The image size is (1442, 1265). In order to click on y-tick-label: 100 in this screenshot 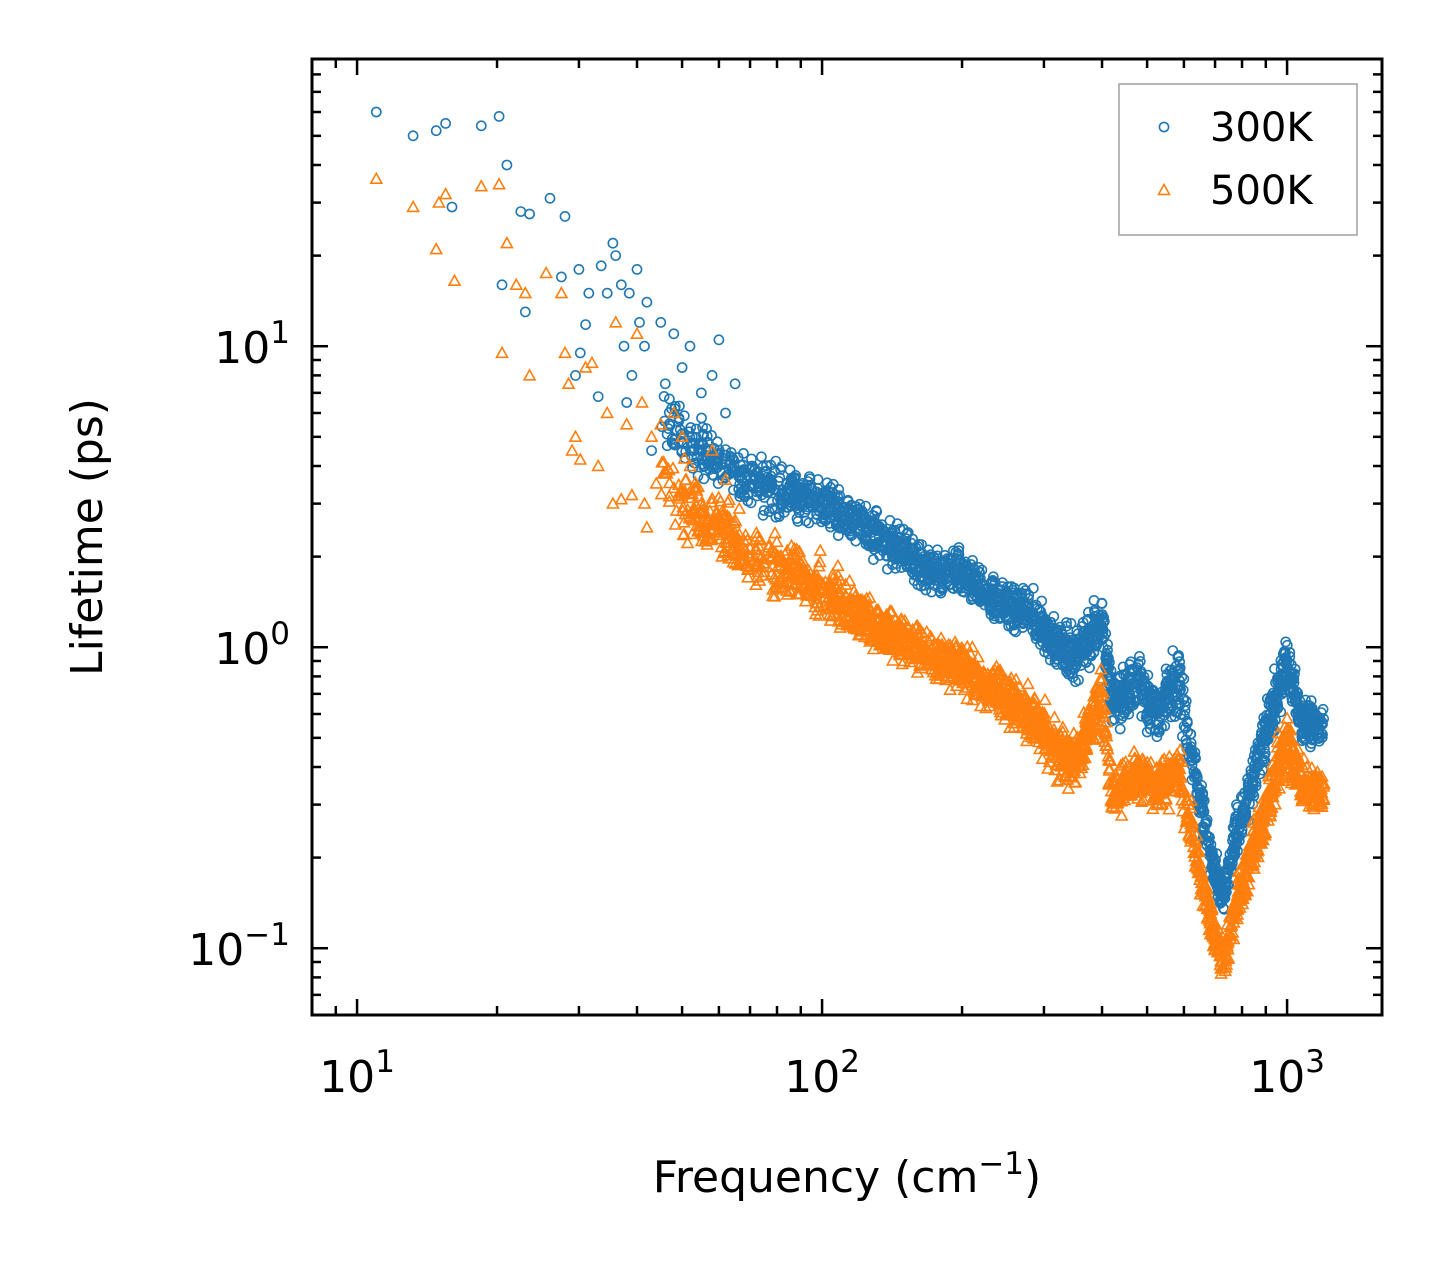, I will do `click(252, 645)`.